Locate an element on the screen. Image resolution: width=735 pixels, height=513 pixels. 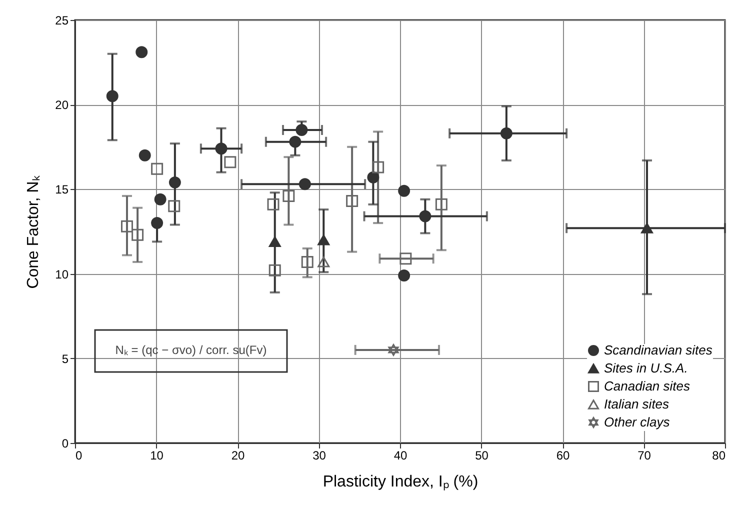
x-tick-label: 10 is located at coordinates (157, 455).